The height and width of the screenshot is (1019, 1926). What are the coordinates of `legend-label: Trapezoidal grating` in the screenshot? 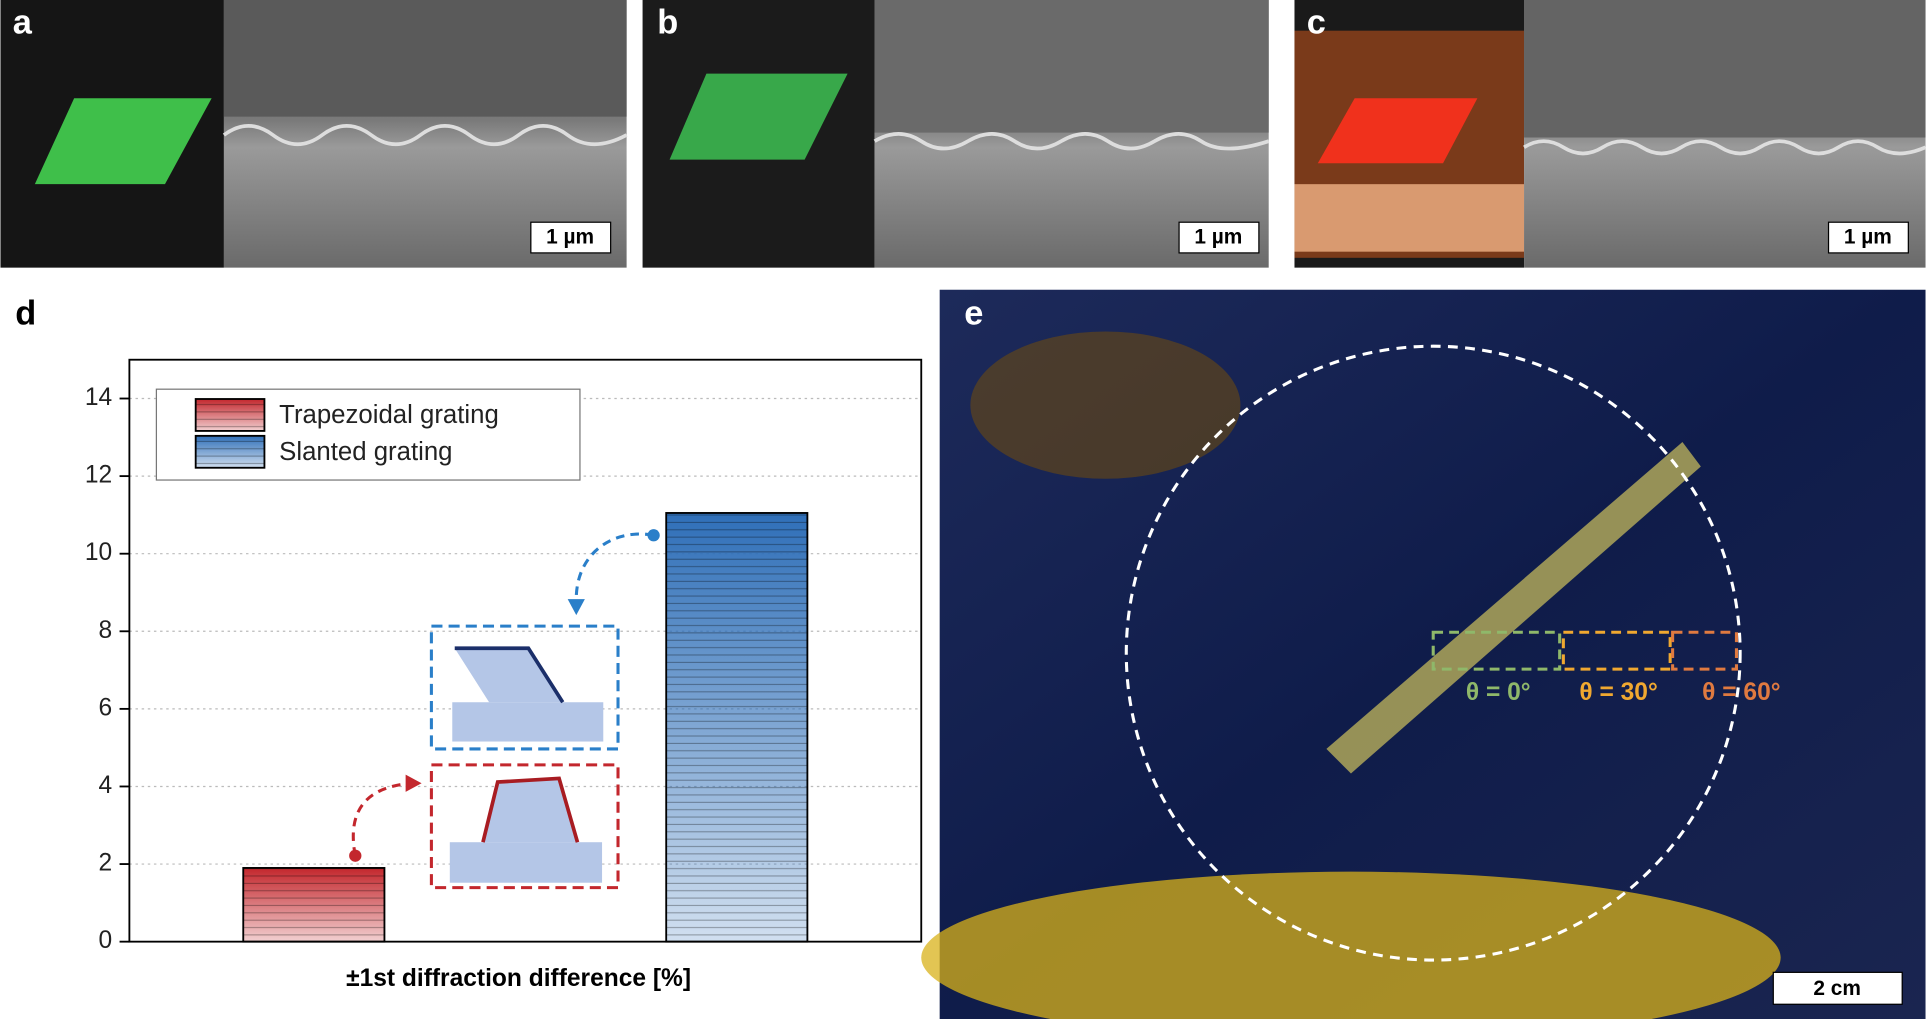 It's located at (389, 415).